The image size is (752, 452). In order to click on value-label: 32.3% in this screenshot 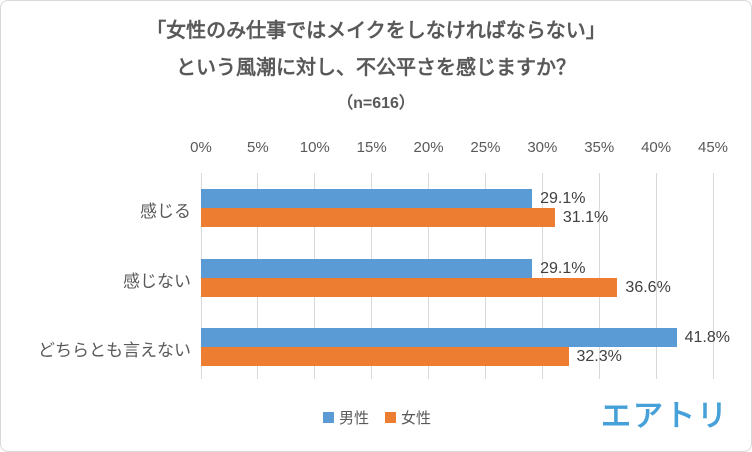, I will do `click(599, 356)`.